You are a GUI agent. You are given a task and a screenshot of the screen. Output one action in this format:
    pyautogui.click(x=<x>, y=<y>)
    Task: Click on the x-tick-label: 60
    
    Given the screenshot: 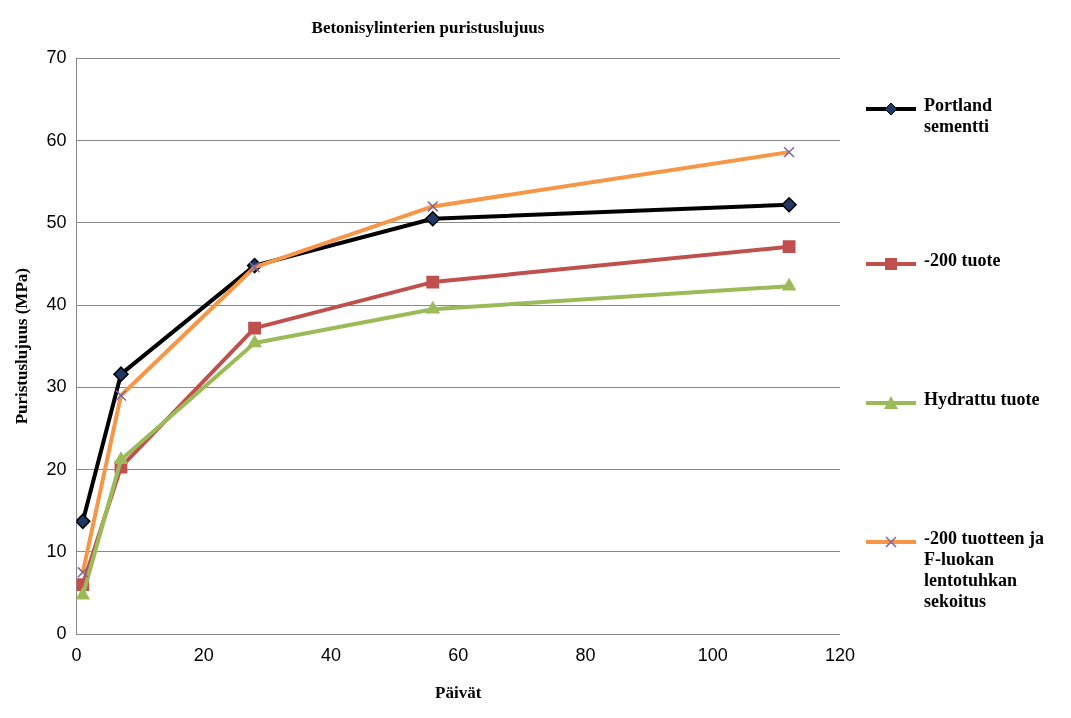 What is the action you would take?
    pyautogui.click(x=458, y=654)
    